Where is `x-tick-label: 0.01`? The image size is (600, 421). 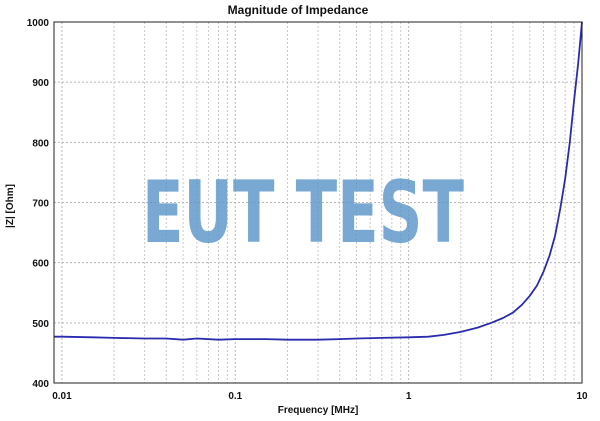
x-tick-label: 0.01 is located at coordinates (62, 396).